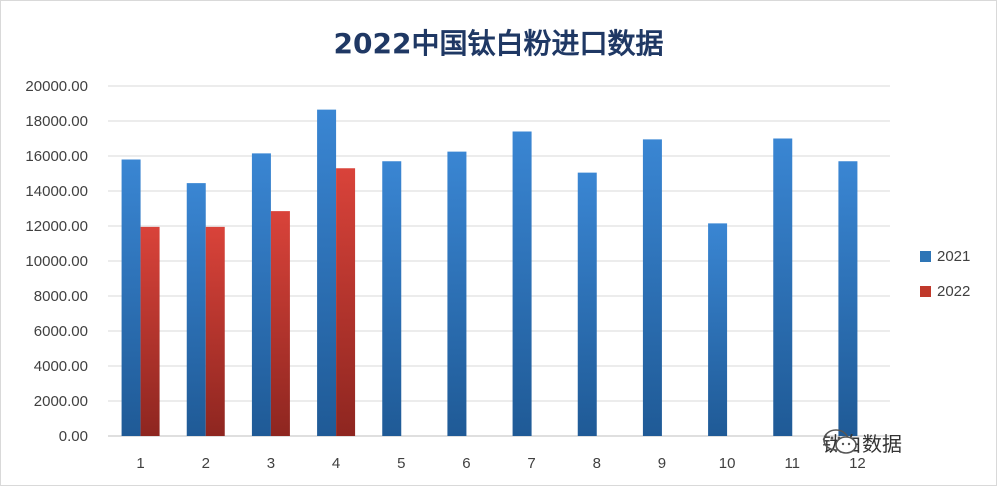  I want to click on x-tick-label: 5, so click(401, 463).